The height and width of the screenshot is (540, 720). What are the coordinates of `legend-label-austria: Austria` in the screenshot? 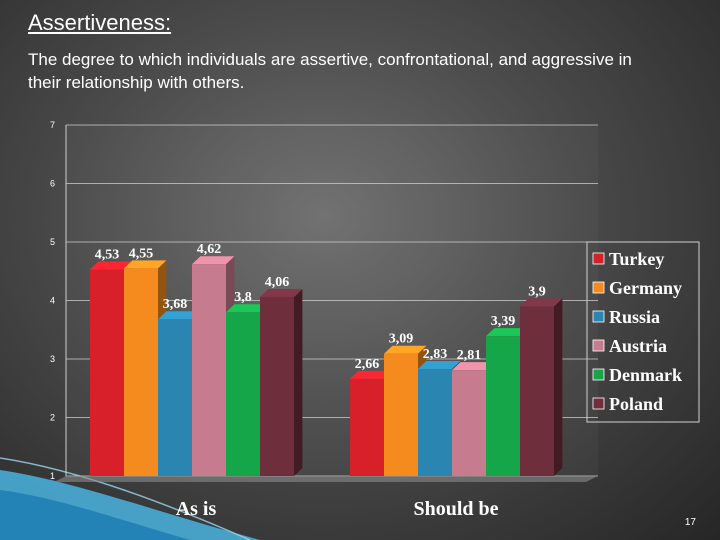 It's located at (638, 346).